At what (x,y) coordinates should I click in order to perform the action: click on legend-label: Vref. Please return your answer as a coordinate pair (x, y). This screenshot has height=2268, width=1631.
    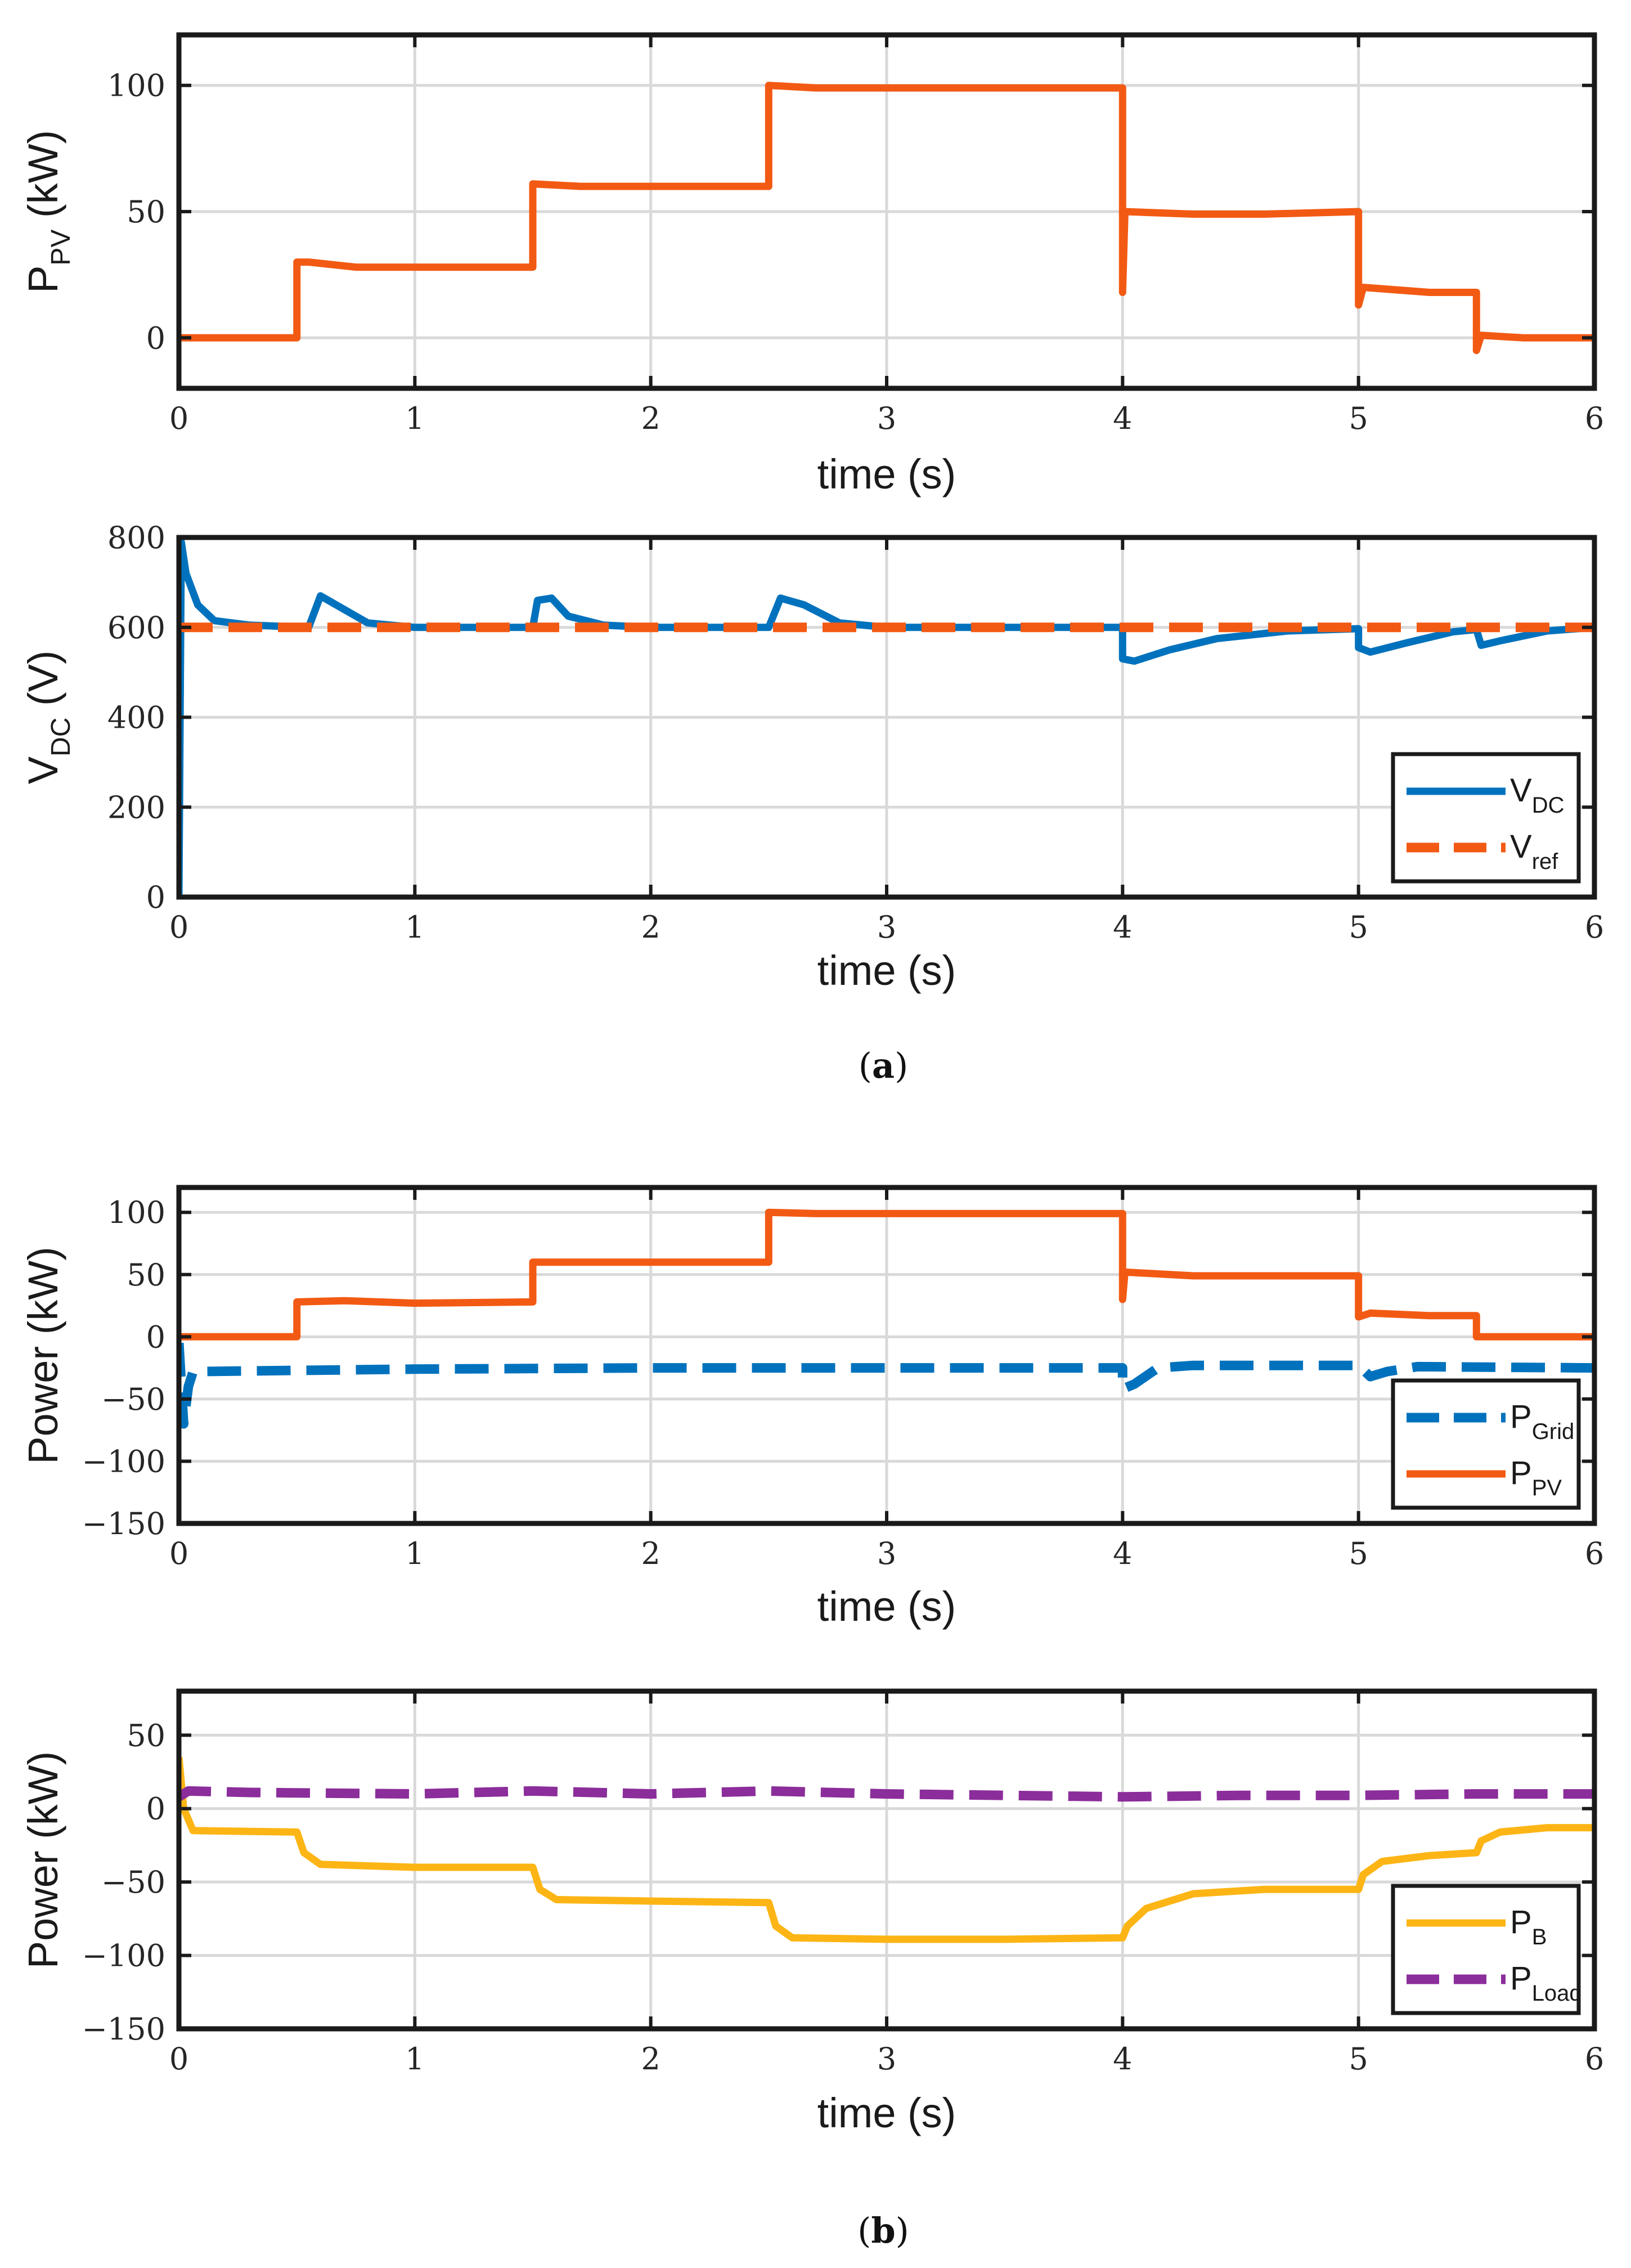
    Looking at the image, I should click on (1534, 851).